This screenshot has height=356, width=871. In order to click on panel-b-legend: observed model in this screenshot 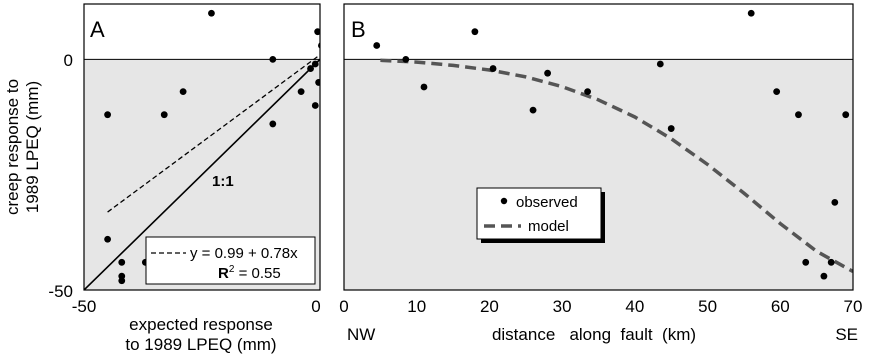, I will do `click(540, 215)`.